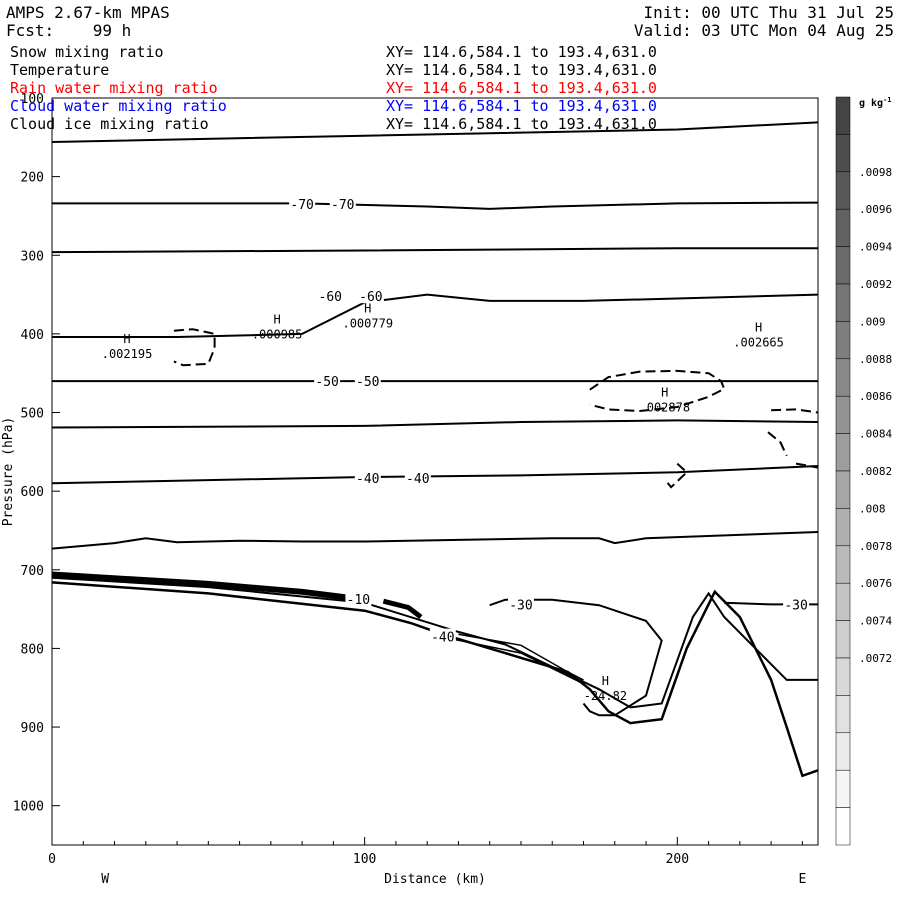  Describe the element at coordinates (875, 102) in the screenshot. I see `colorbar-unit: g kg-1` at that location.